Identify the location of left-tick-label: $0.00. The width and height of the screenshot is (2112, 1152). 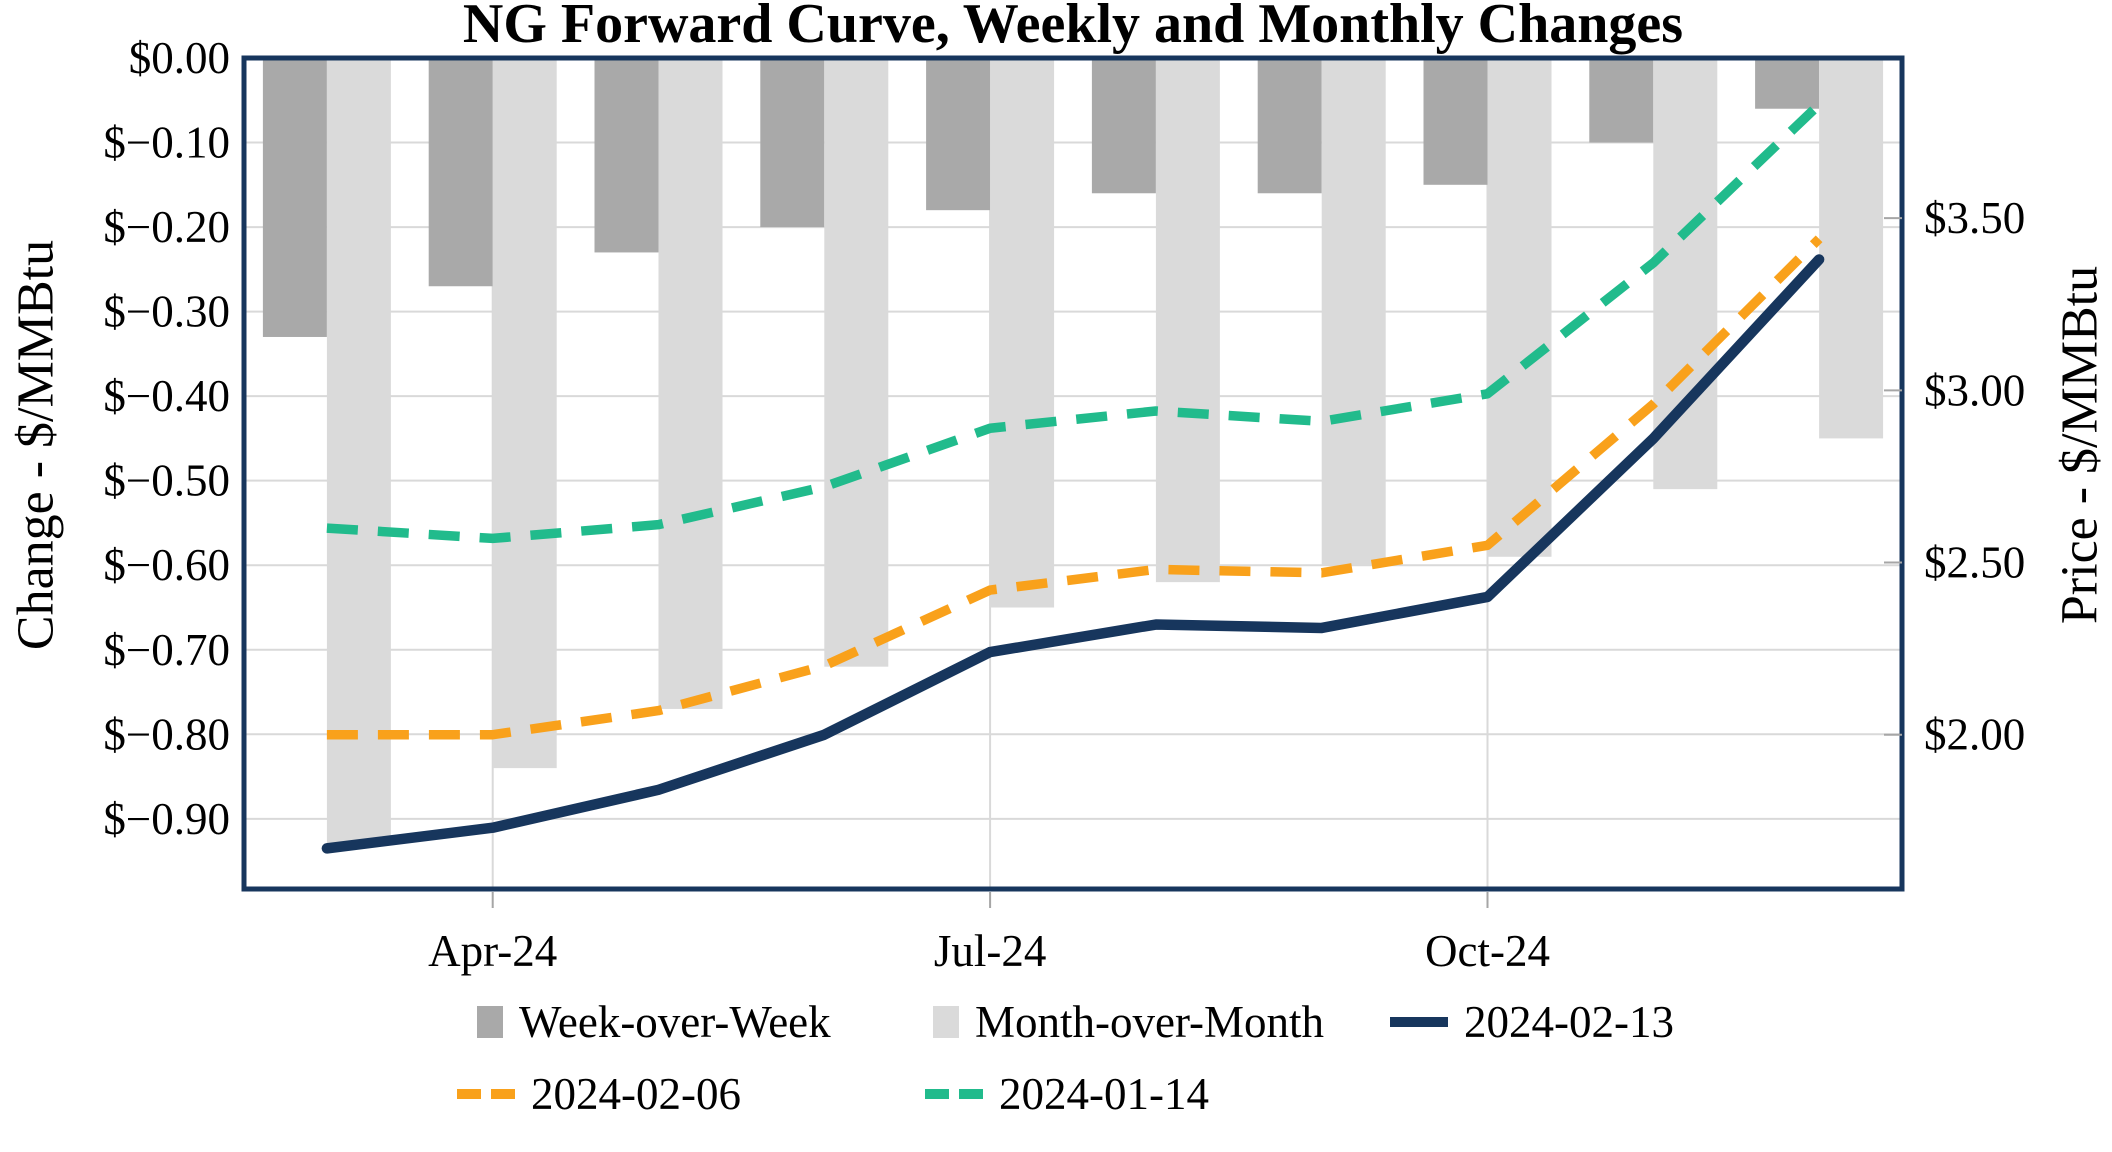
(179, 58).